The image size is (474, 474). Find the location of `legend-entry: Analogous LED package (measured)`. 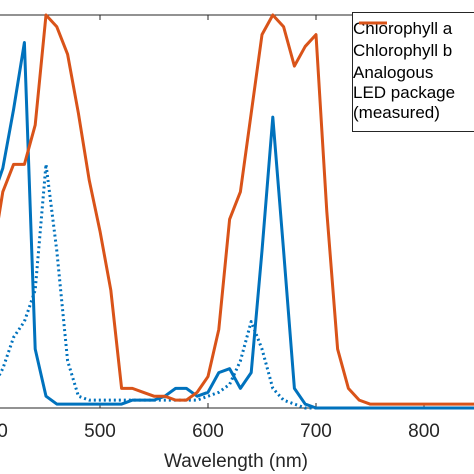

legend-entry: Analogous LED package (measured) is located at coordinates (413, 72).